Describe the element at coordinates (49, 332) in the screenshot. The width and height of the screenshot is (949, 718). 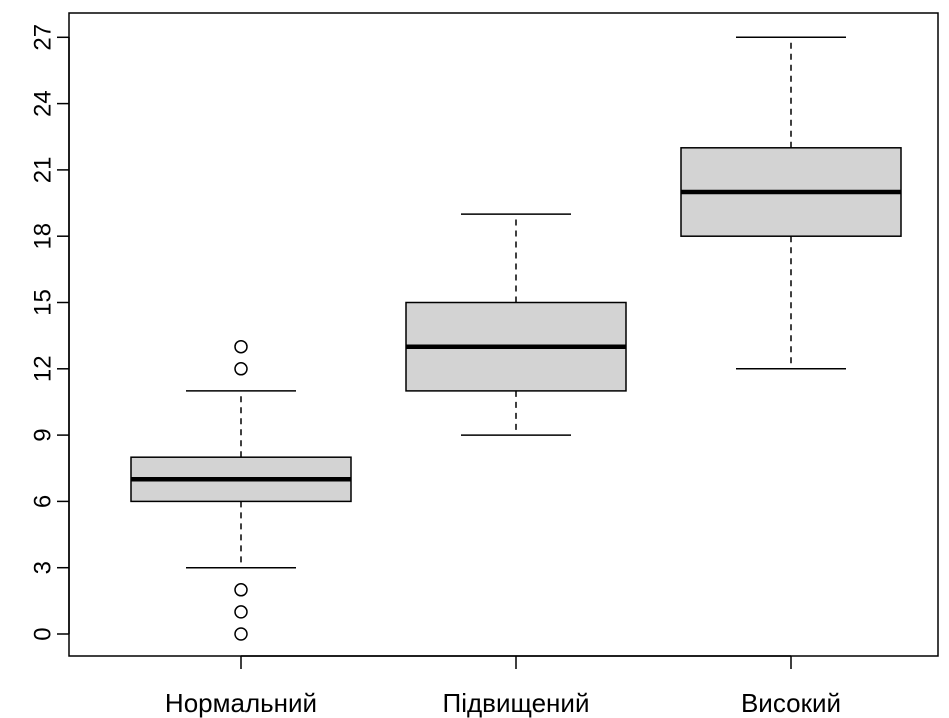
I see `y-axis: 0 3 6 9 12 15 18 21 24 27` at that location.